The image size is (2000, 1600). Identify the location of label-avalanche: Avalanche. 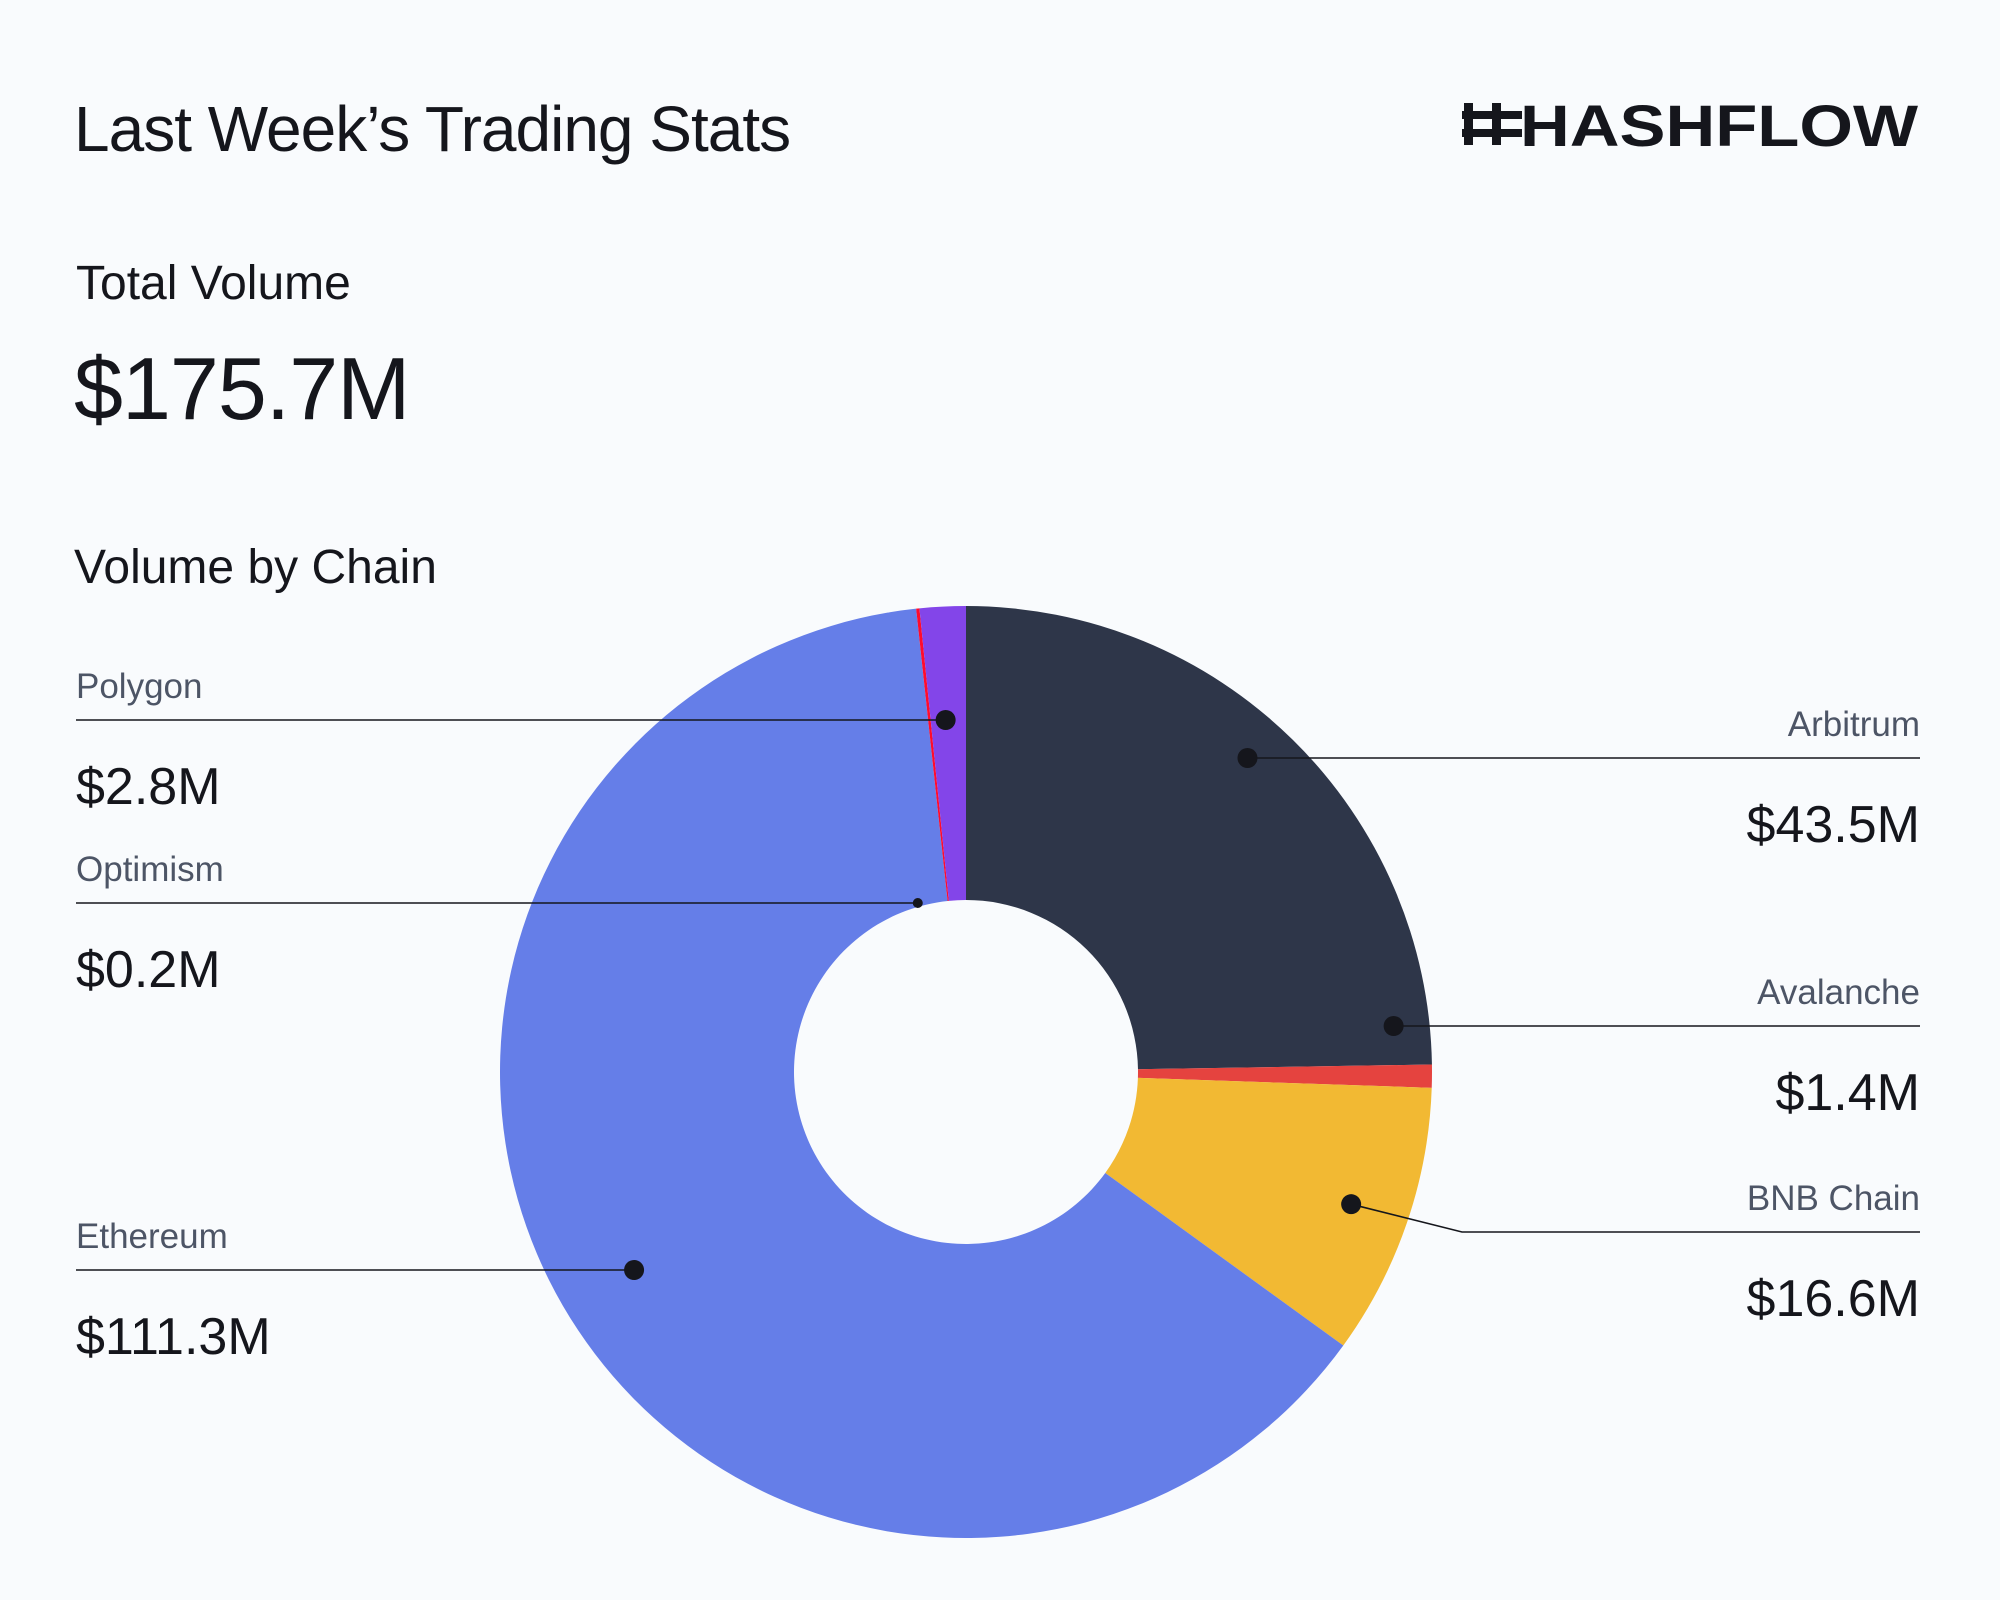
(1838, 992).